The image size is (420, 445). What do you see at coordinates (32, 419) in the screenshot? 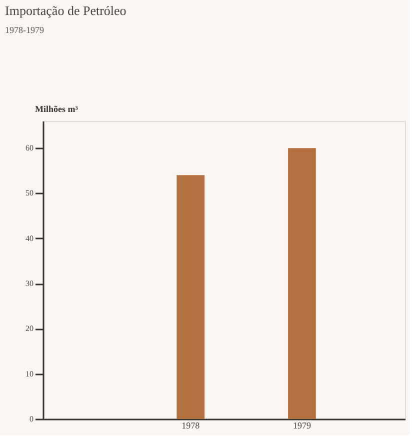
I see `y-tick-label: 0` at bounding box center [32, 419].